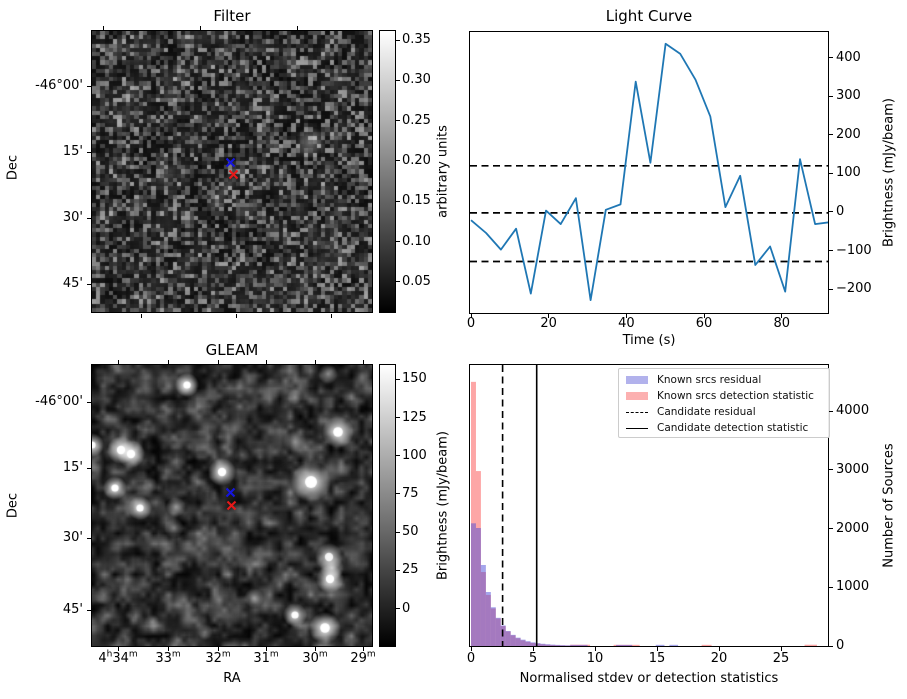  I want to click on tick-label: 20, so click(548, 323).